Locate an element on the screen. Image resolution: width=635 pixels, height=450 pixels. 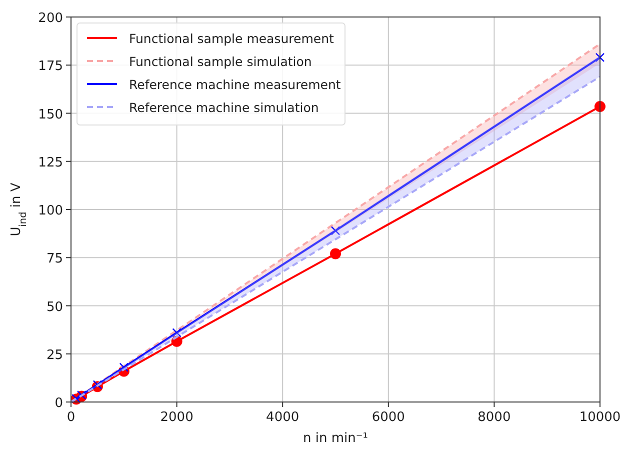
x-tick-label: 2000 is located at coordinates (177, 417).